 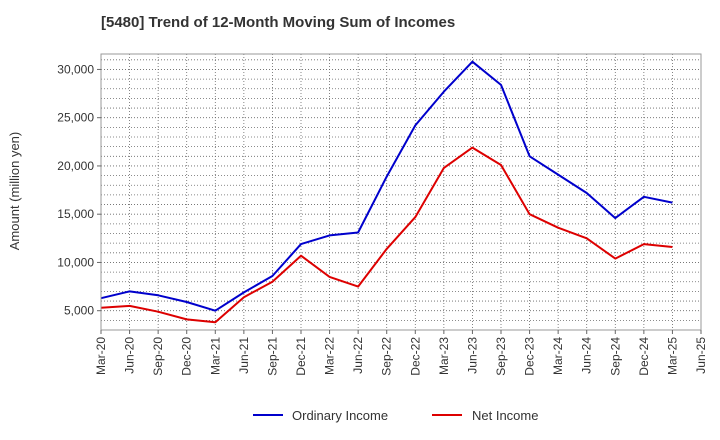 What do you see at coordinates (130, 355) in the screenshot?
I see `x-tick-label-1: Jun-20` at bounding box center [130, 355].